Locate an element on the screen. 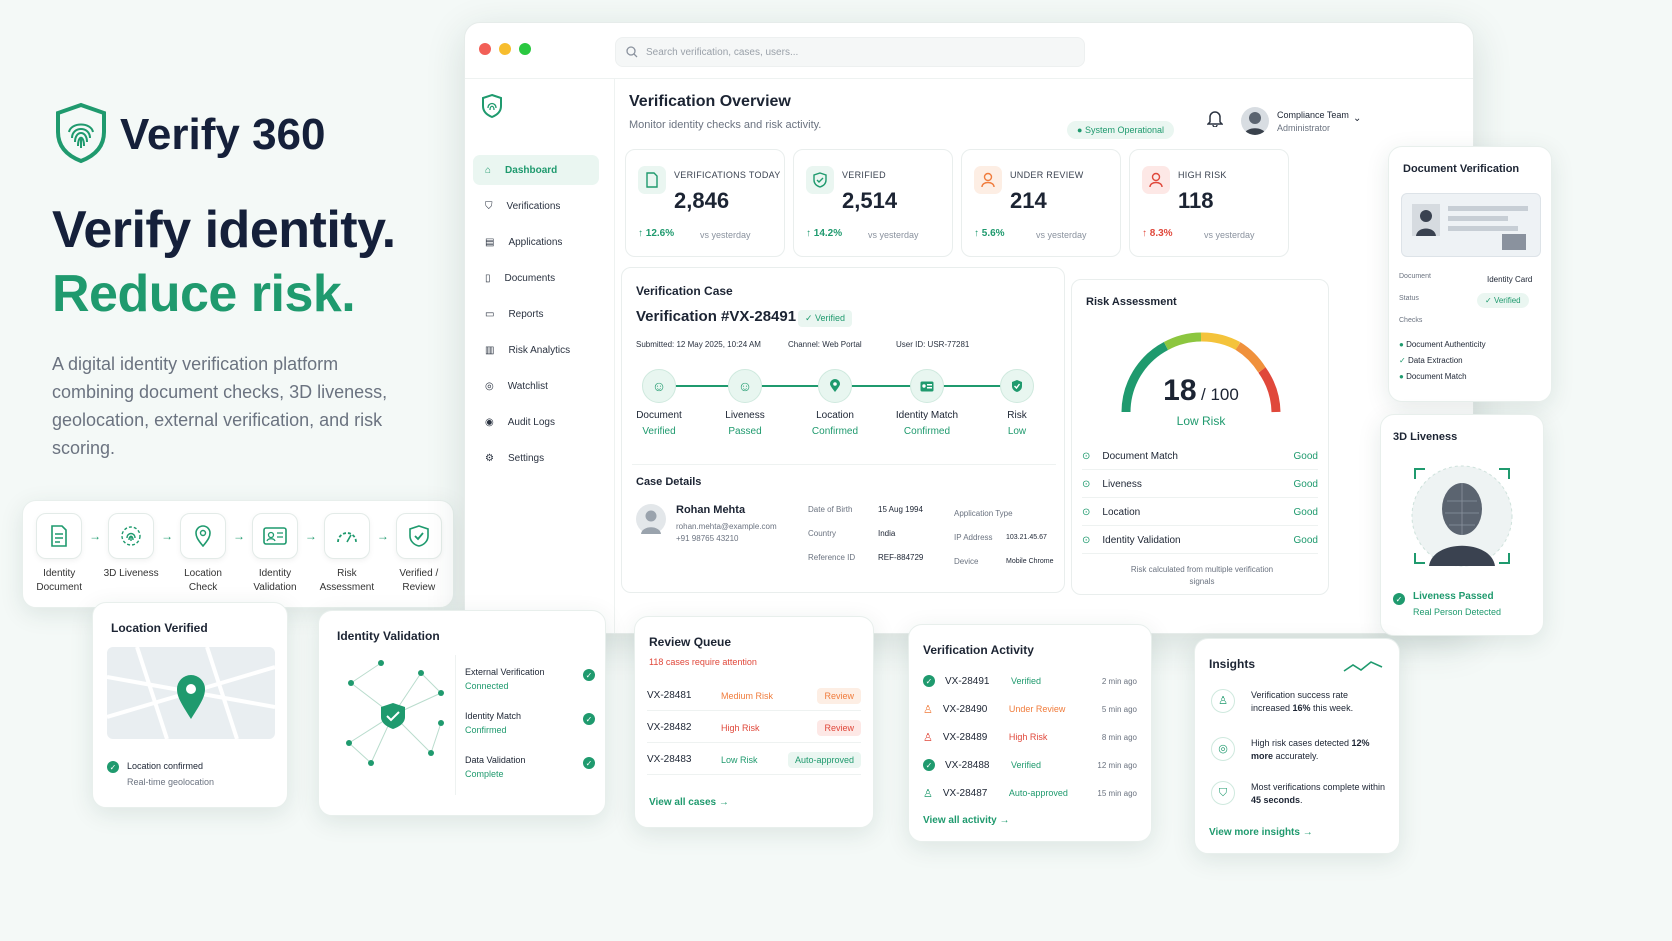  case-step: Location Confirmed is located at coordinates (835, 424).